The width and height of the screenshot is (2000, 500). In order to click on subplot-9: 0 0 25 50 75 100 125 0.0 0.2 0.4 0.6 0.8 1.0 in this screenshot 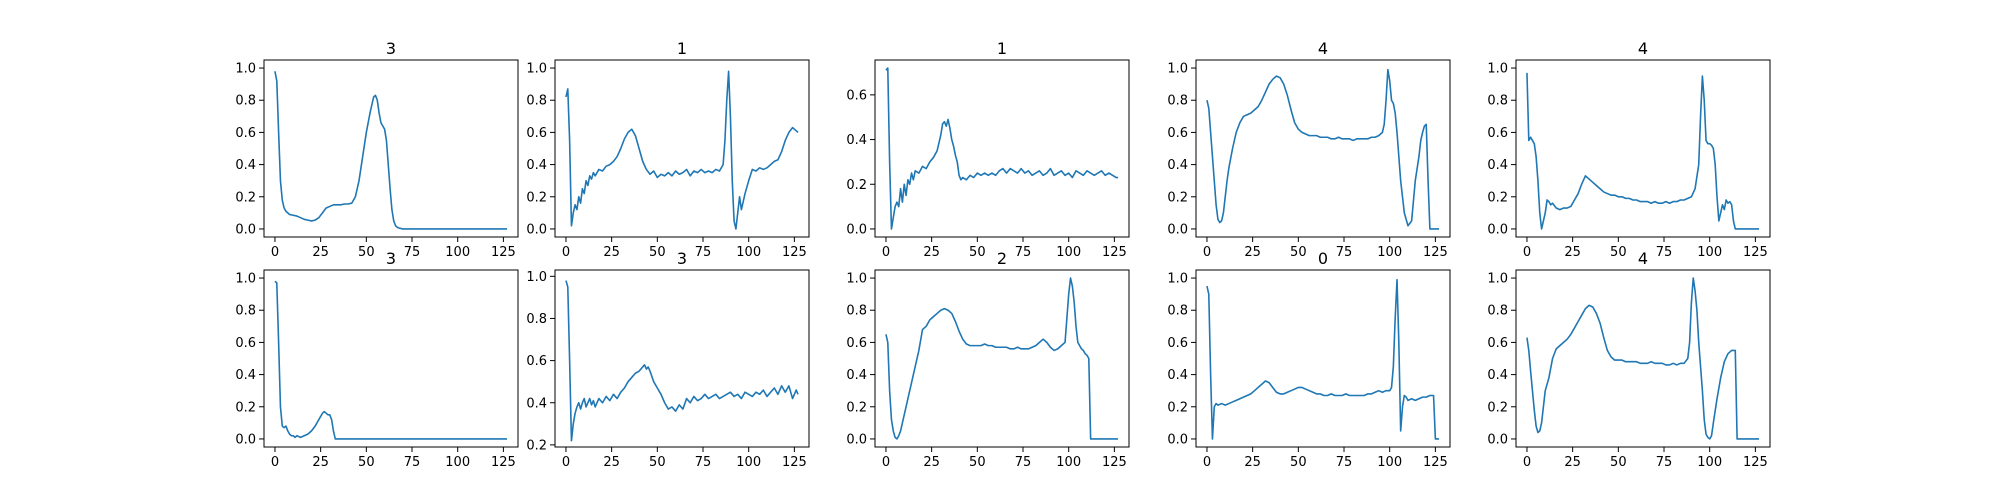, I will do `click(1309, 359)`.